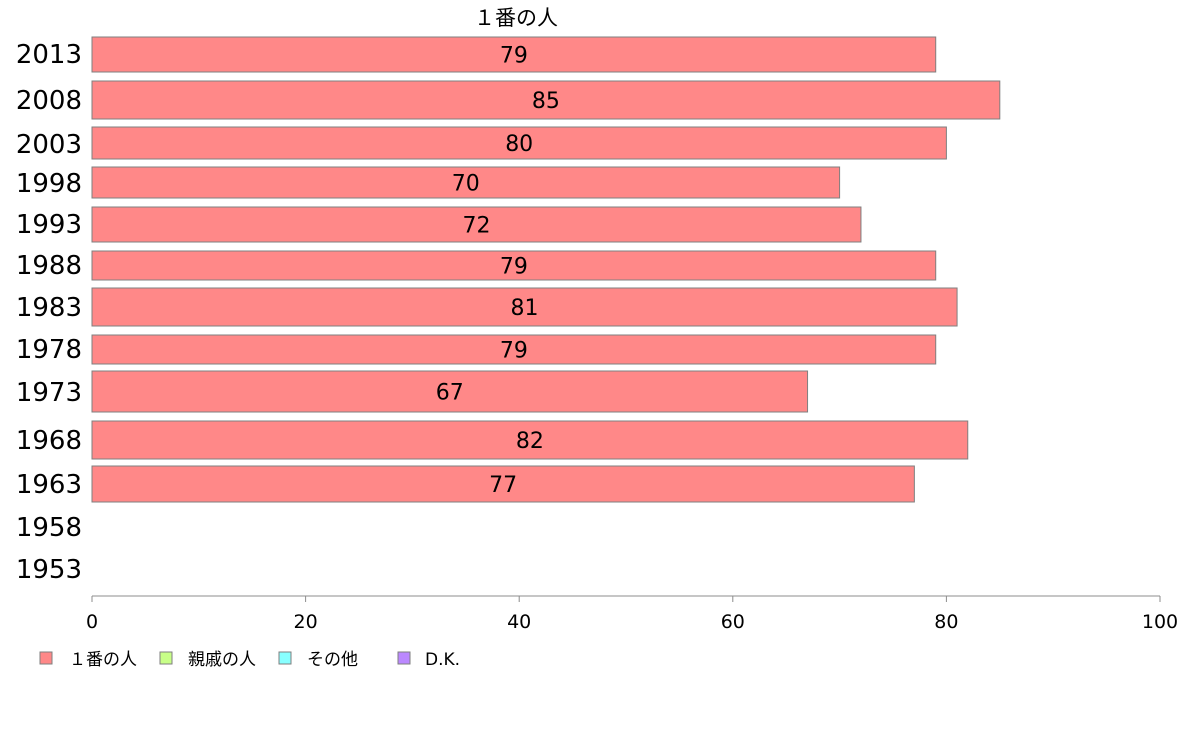 The image size is (1188, 740). What do you see at coordinates (49, 350) in the screenshot?
I see `category-label: 1978` at bounding box center [49, 350].